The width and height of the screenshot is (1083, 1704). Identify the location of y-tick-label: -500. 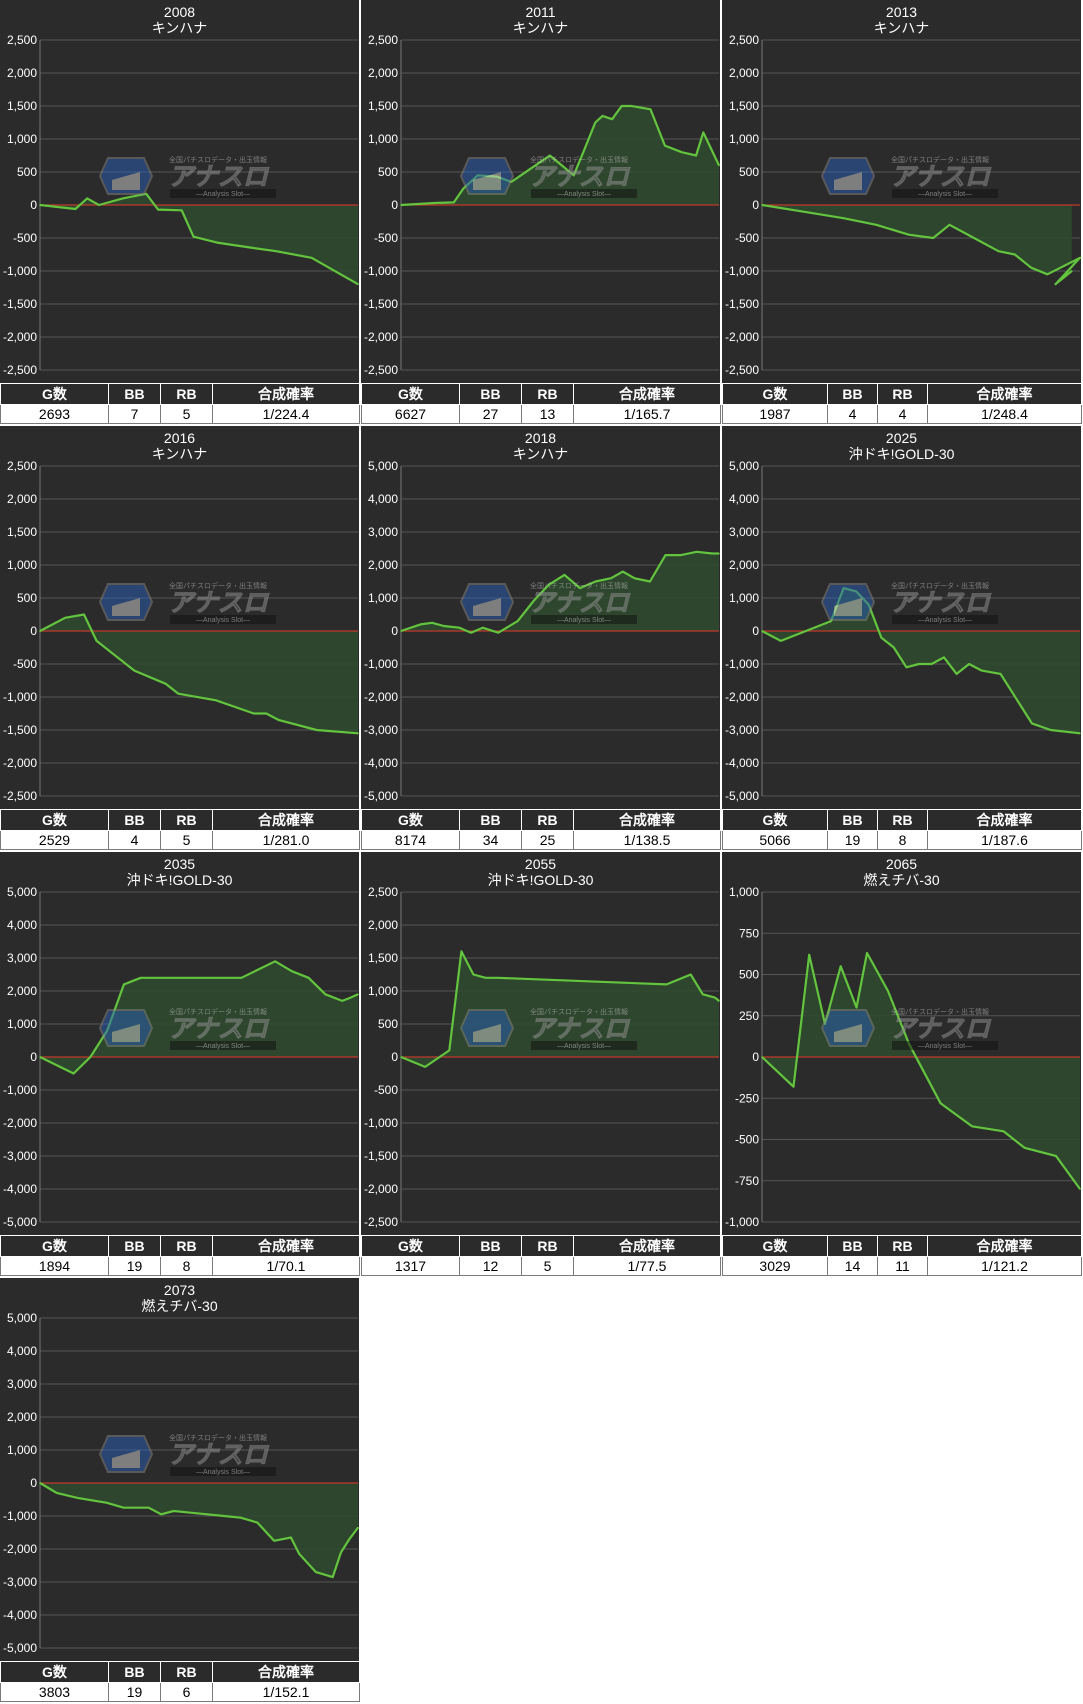
(386, 238).